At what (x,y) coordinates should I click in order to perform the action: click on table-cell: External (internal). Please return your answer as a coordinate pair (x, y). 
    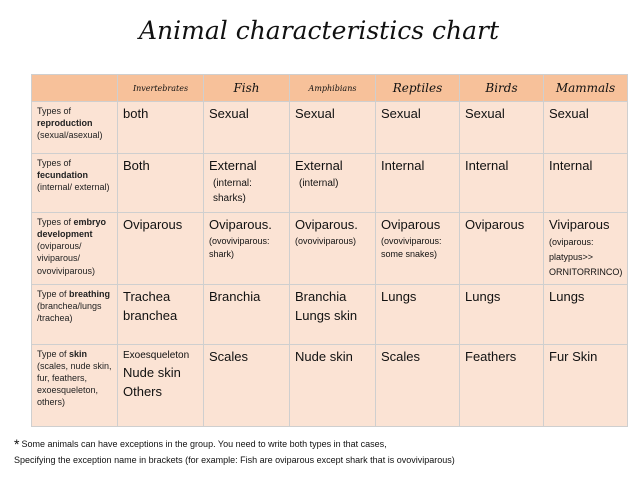
    Looking at the image, I should click on (332, 183).